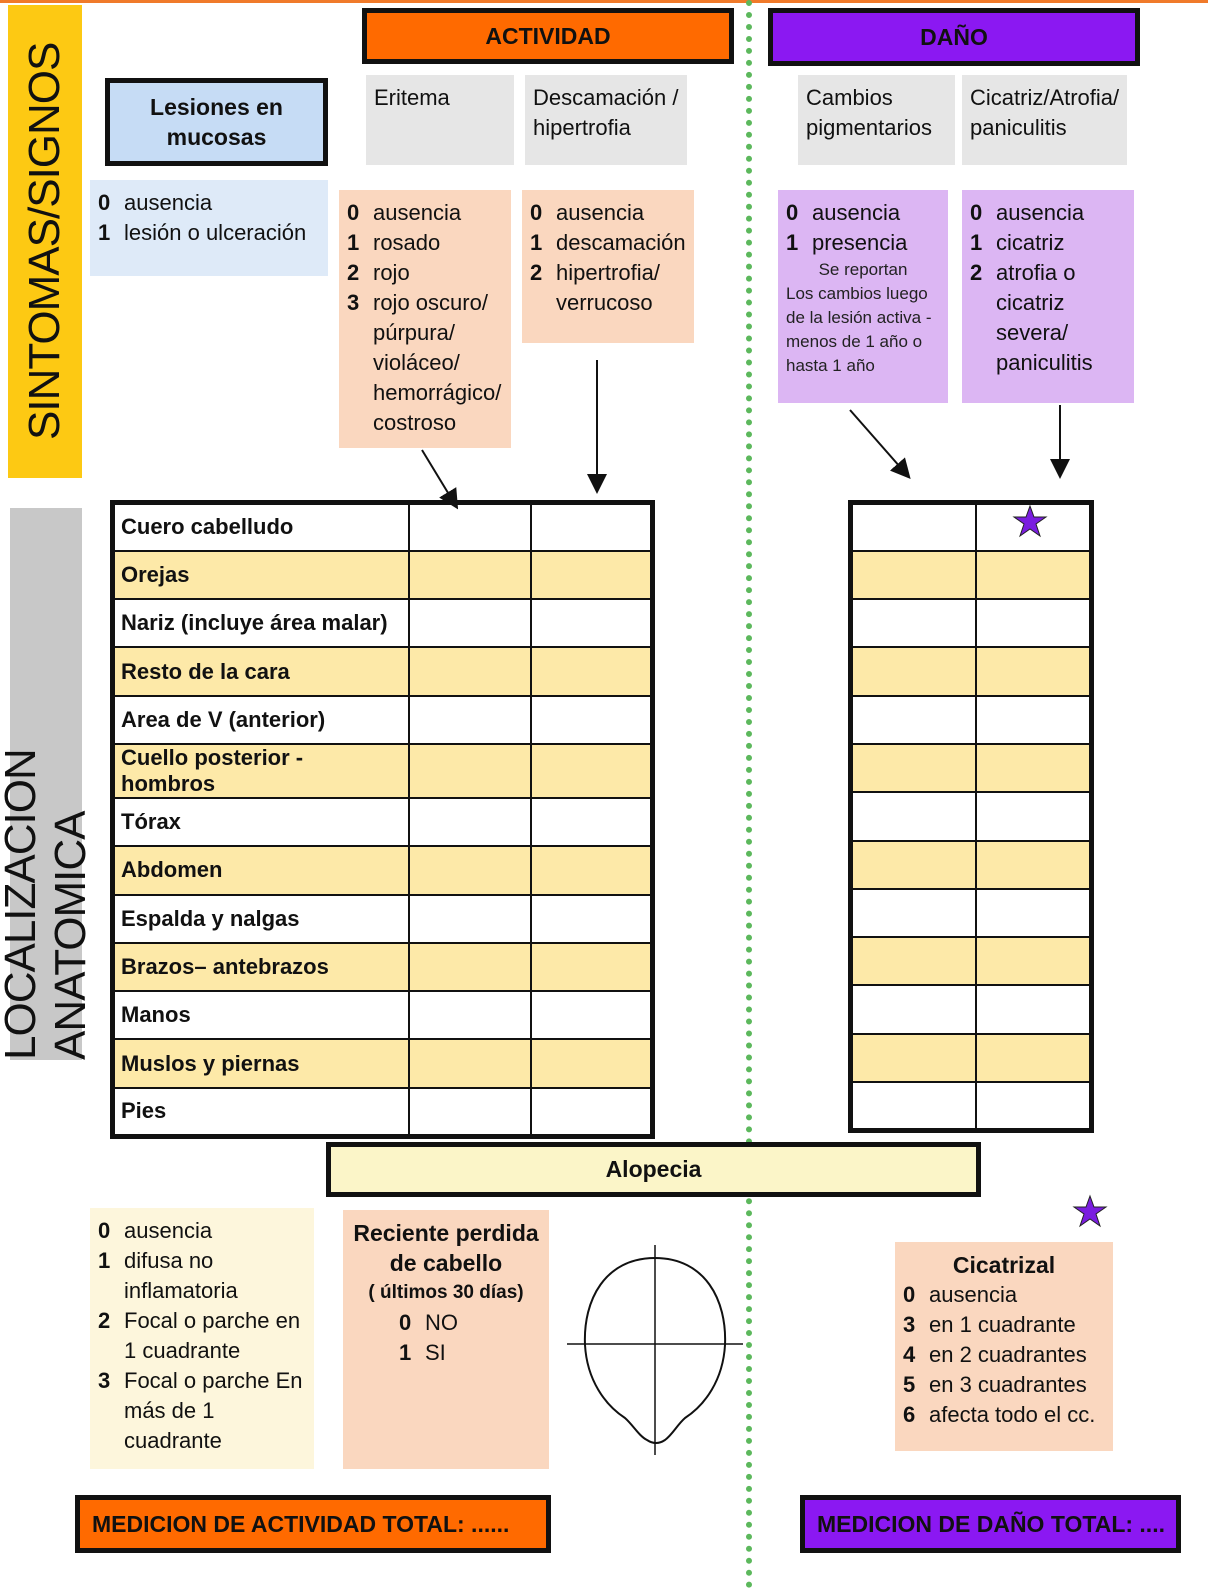  Describe the element at coordinates (880, 444) in the screenshot. I see `arrow` at that location.